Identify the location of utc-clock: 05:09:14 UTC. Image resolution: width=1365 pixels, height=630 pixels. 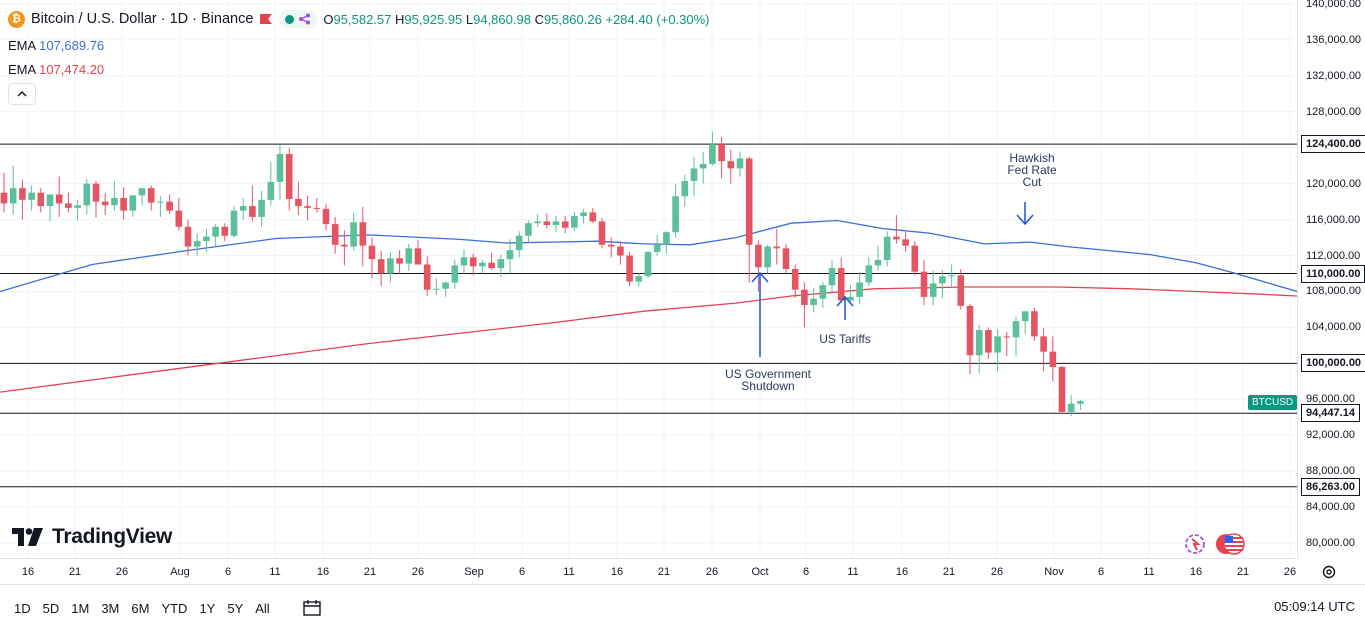
(1314, 606).